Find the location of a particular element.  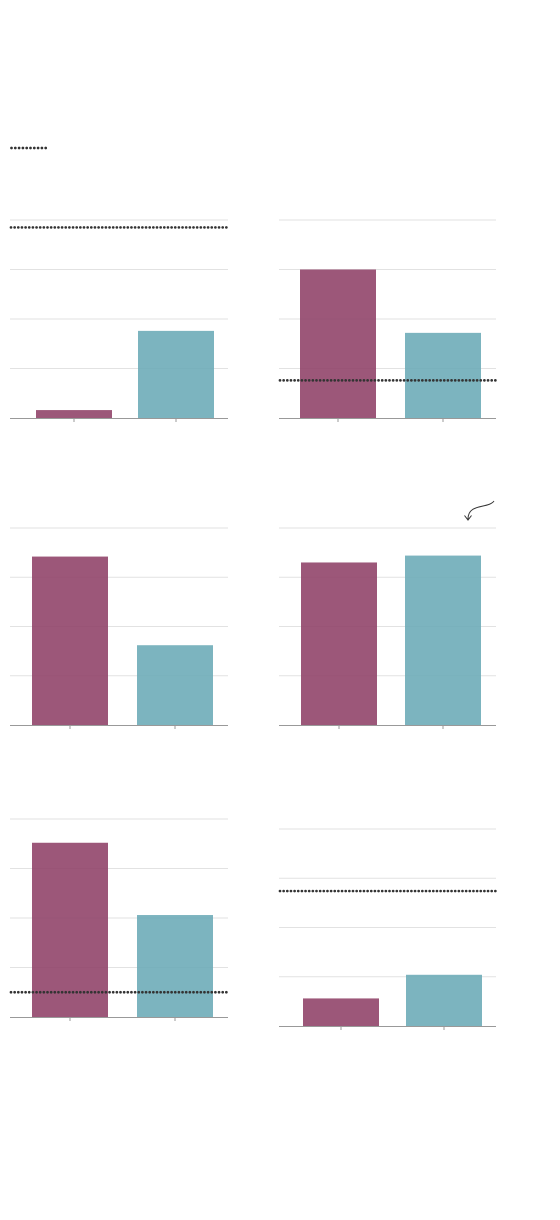

legend-reference-line is located at coordinates (30, 145).